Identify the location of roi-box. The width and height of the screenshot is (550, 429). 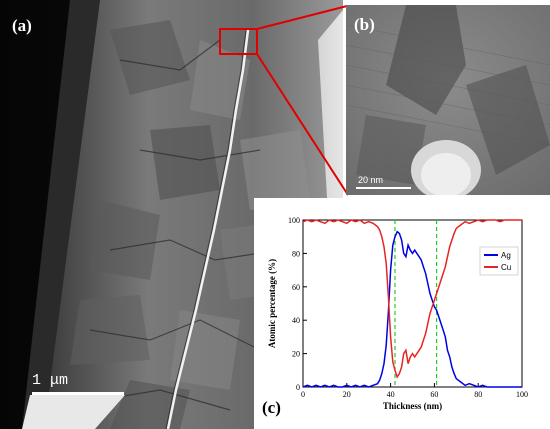
(238, 41).